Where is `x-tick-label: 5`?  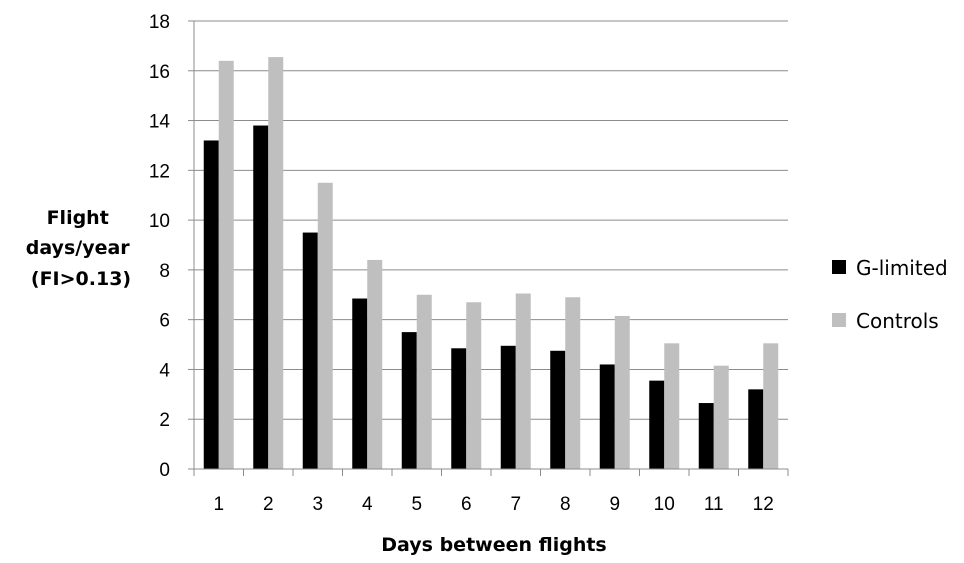
x-tick-label: 5 is located at coordinates (416, 504).